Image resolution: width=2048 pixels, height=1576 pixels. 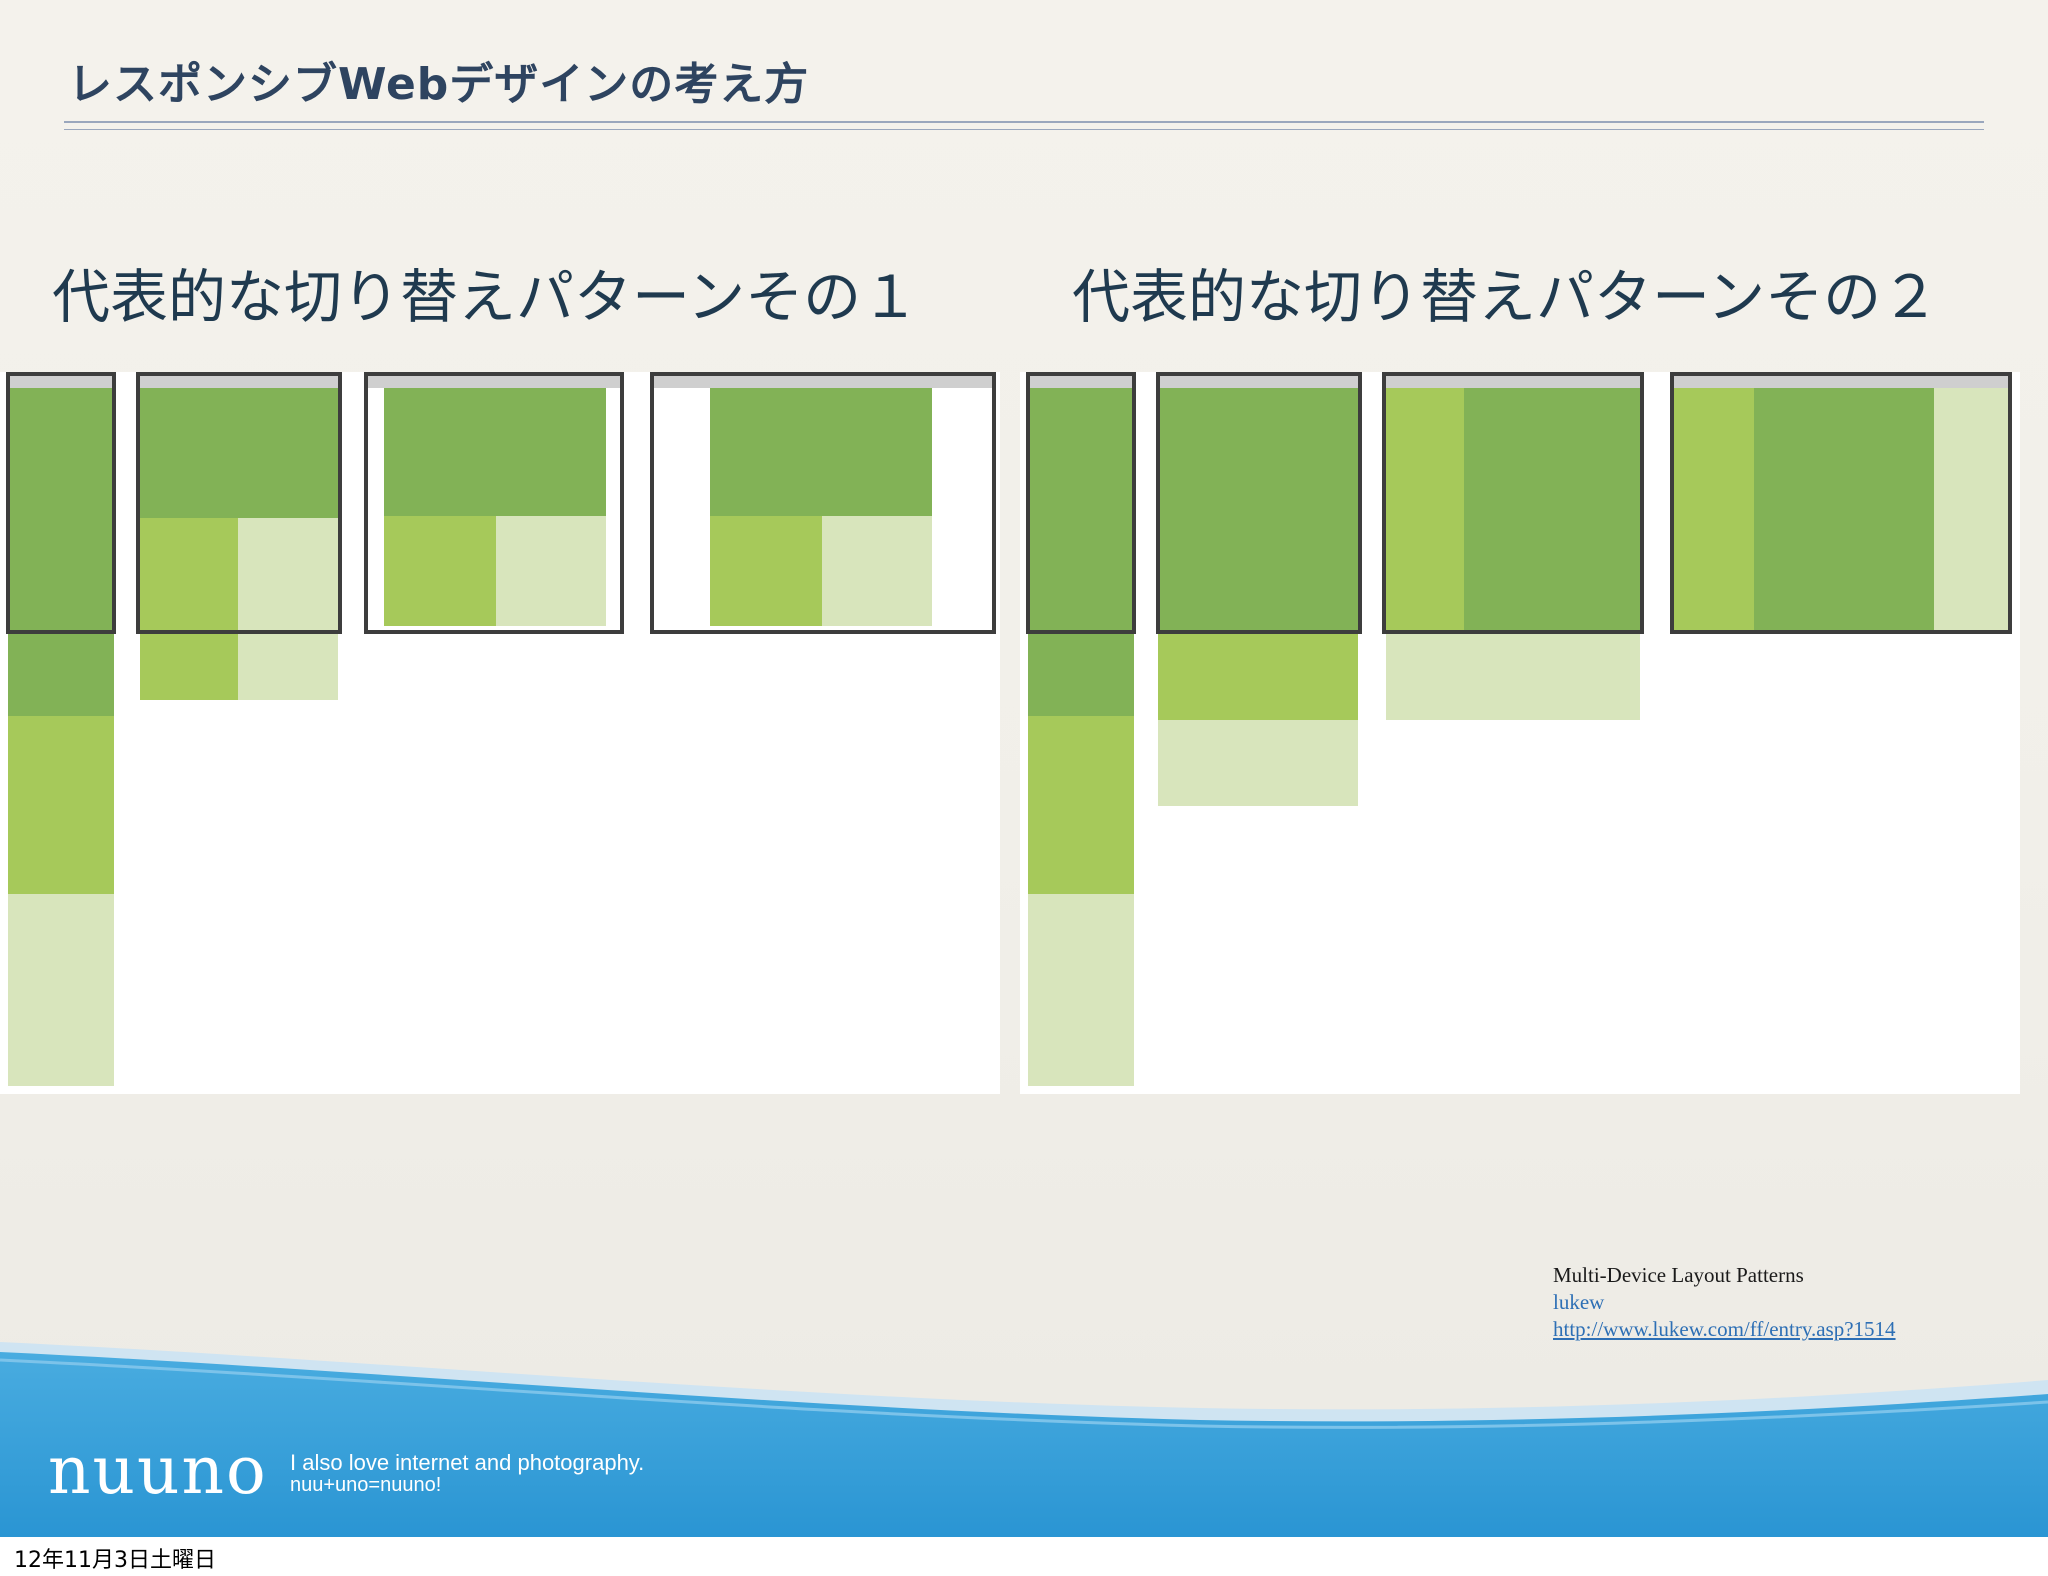 I want to click on p1-d4-main-block, so click(x=821, y=452).